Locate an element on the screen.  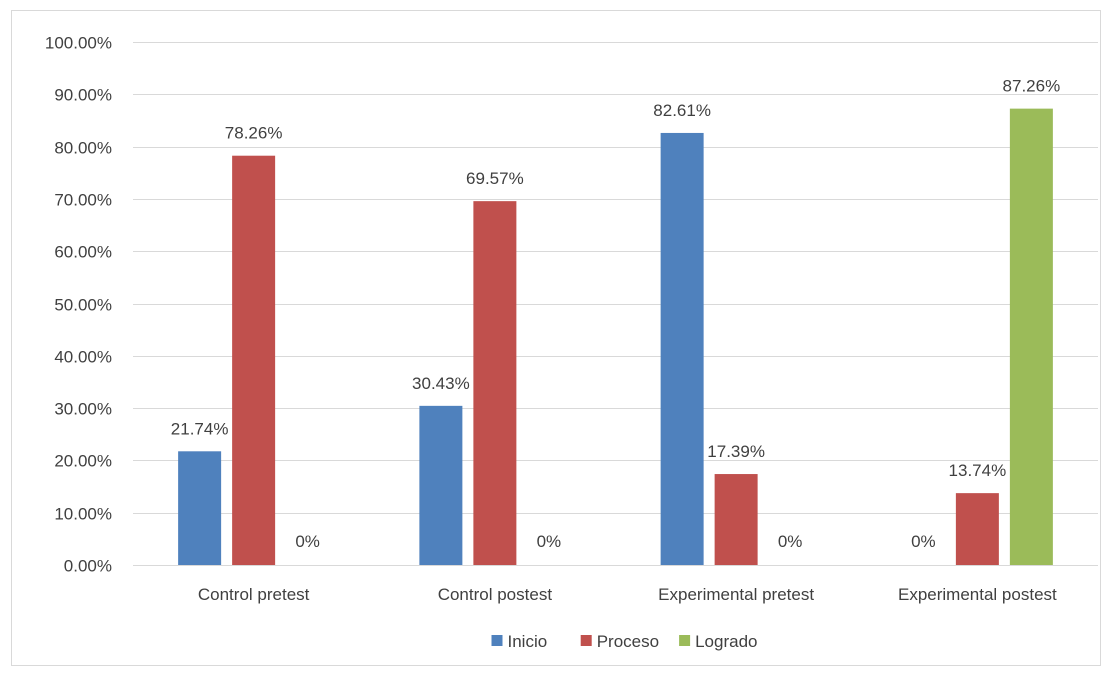
data-label: 78.26% is located at coordinates (254, 133).